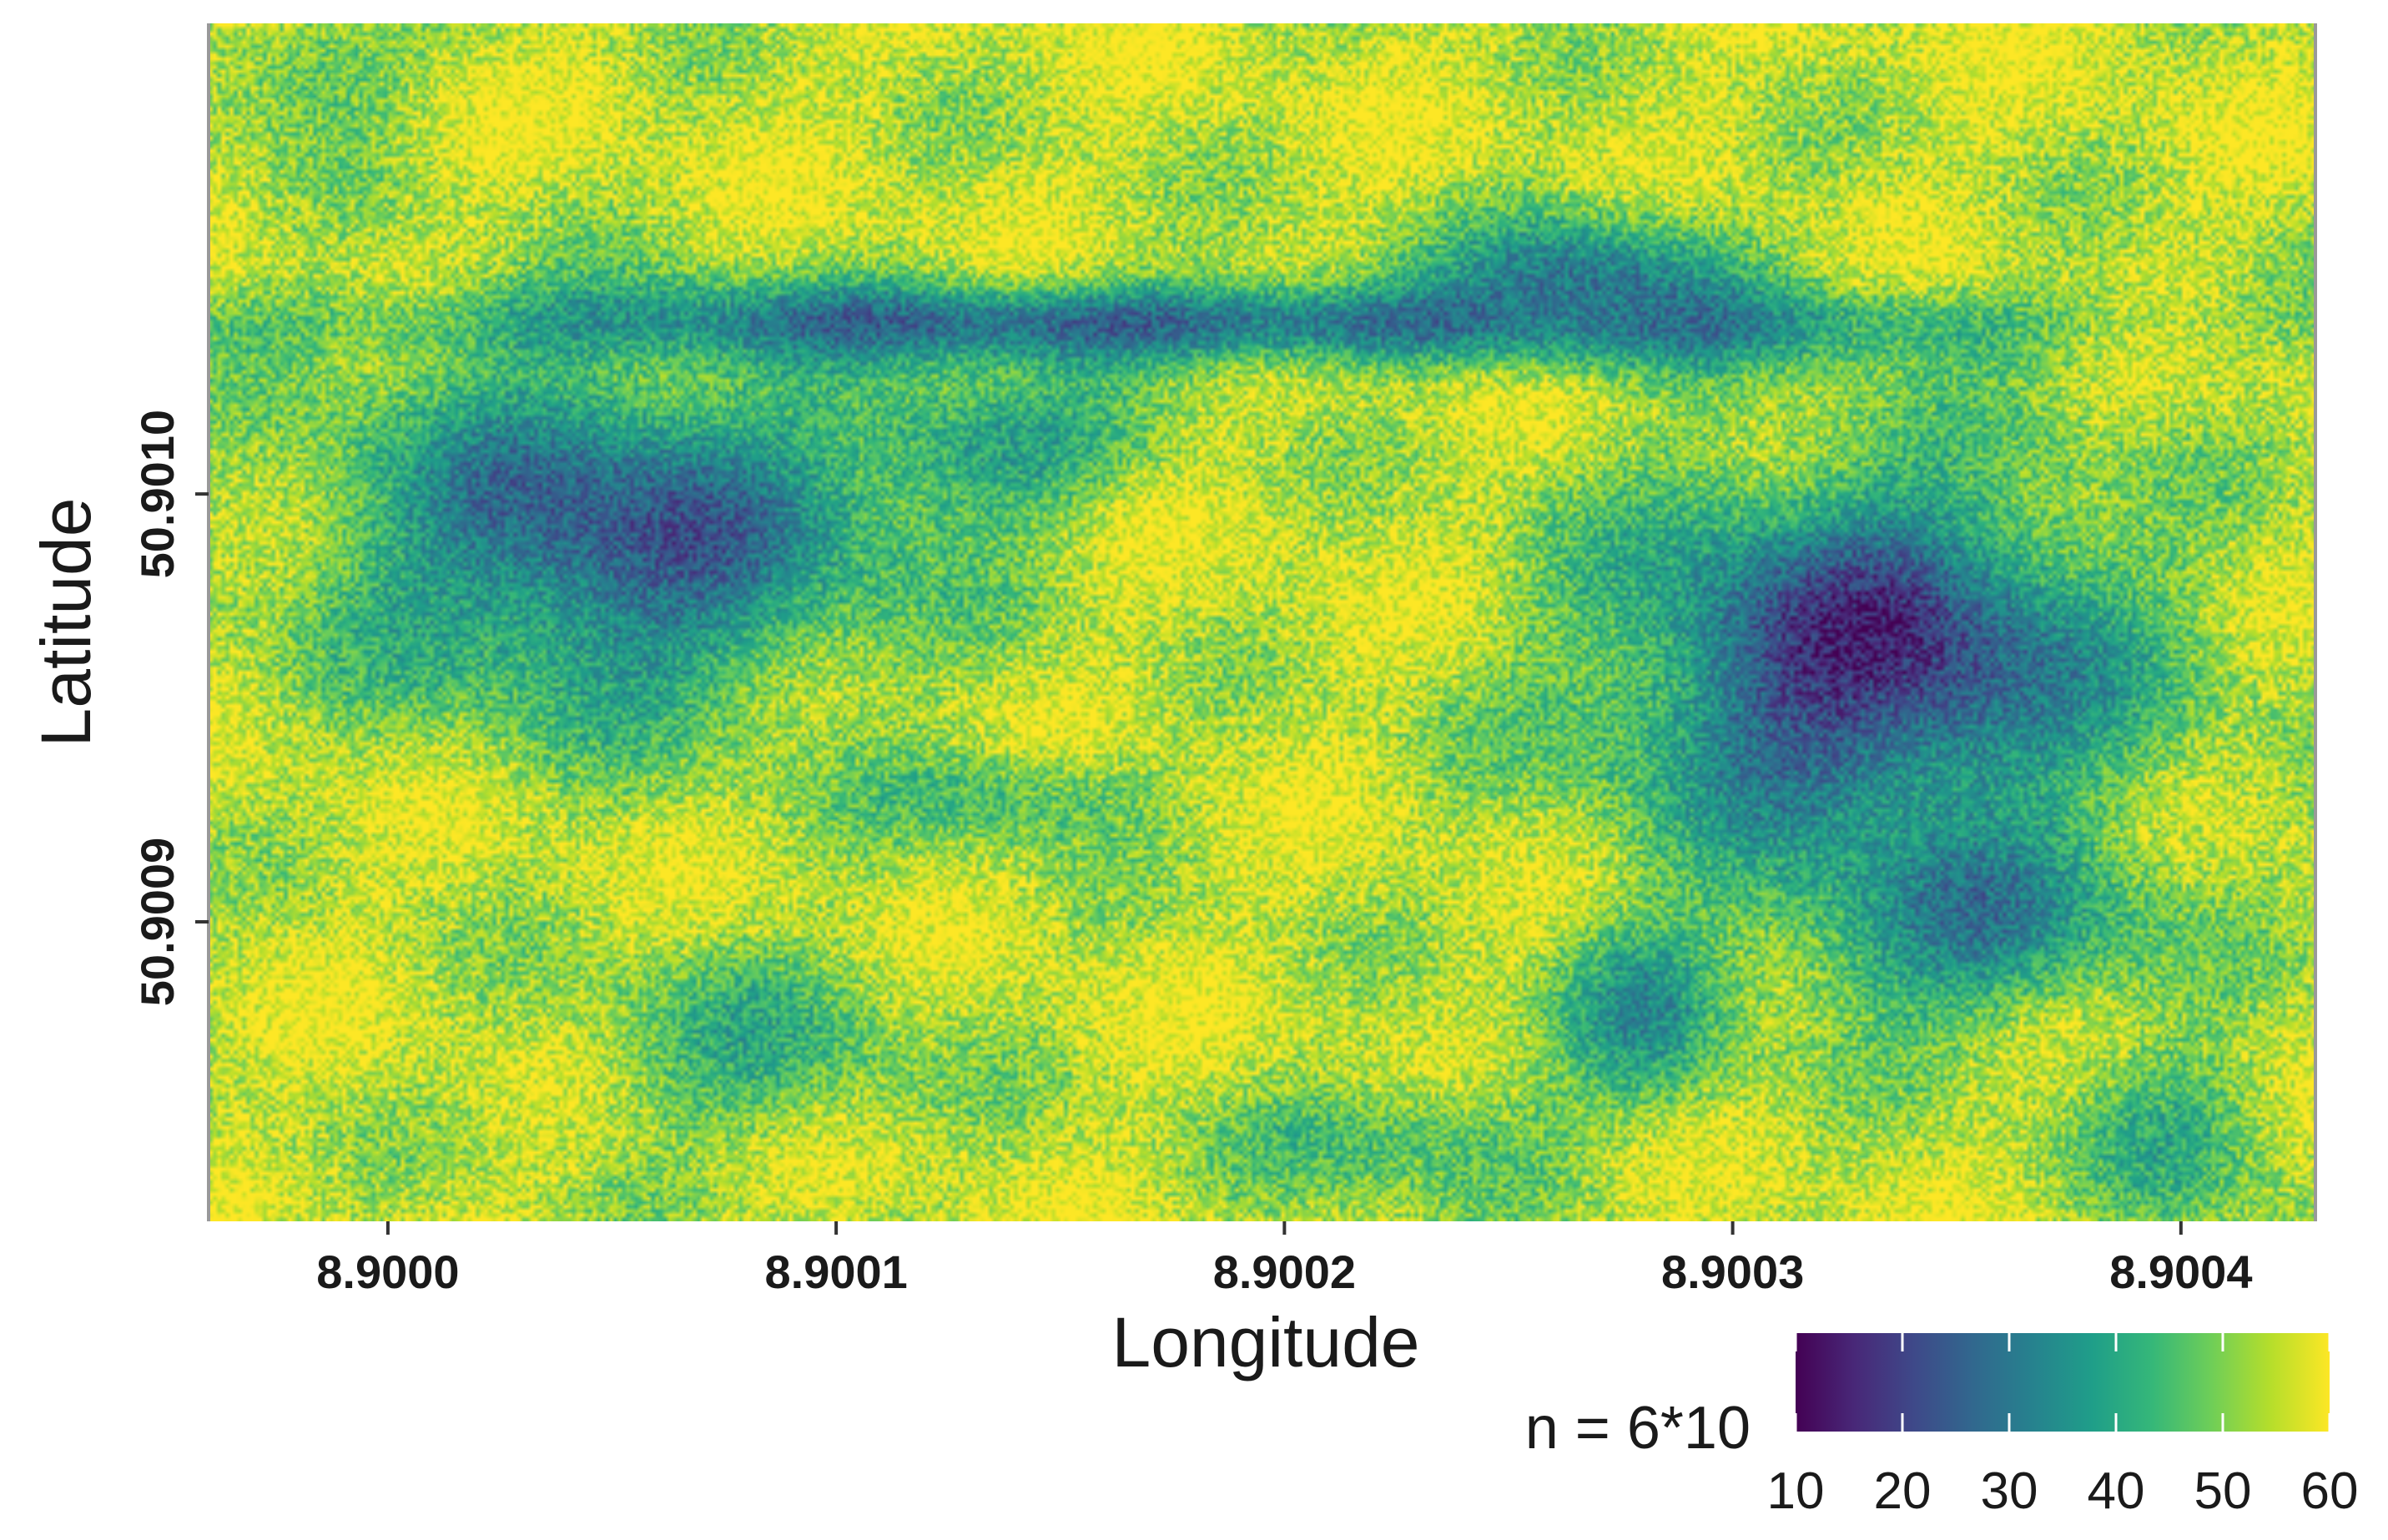 Image resolution: width=2388 pixels, height=1540 pixels. Describe the element at coordinates (170, 708) in the screenshot. I see `y-axis: 50.9009 50.9010` at that location.